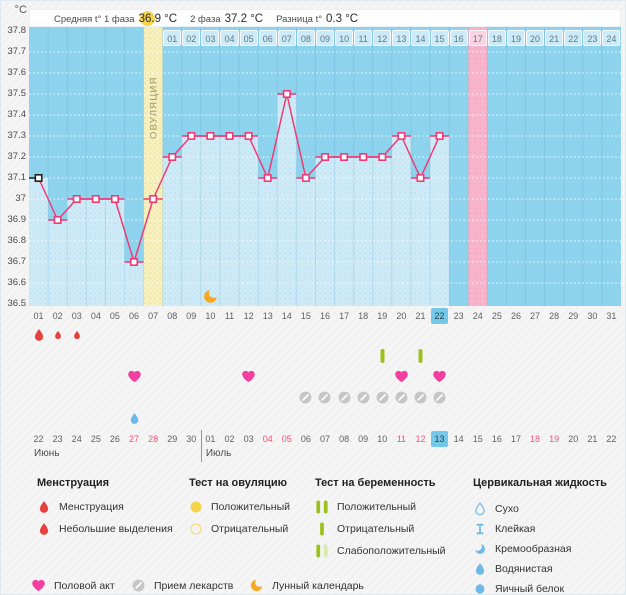 Image resolution: width=626 pixels, height=595 pixels. What do you see at coordinates (401, 439) in the screenshot?
I see `calendar-day-cell: 11` at bounding box center [401, 439].